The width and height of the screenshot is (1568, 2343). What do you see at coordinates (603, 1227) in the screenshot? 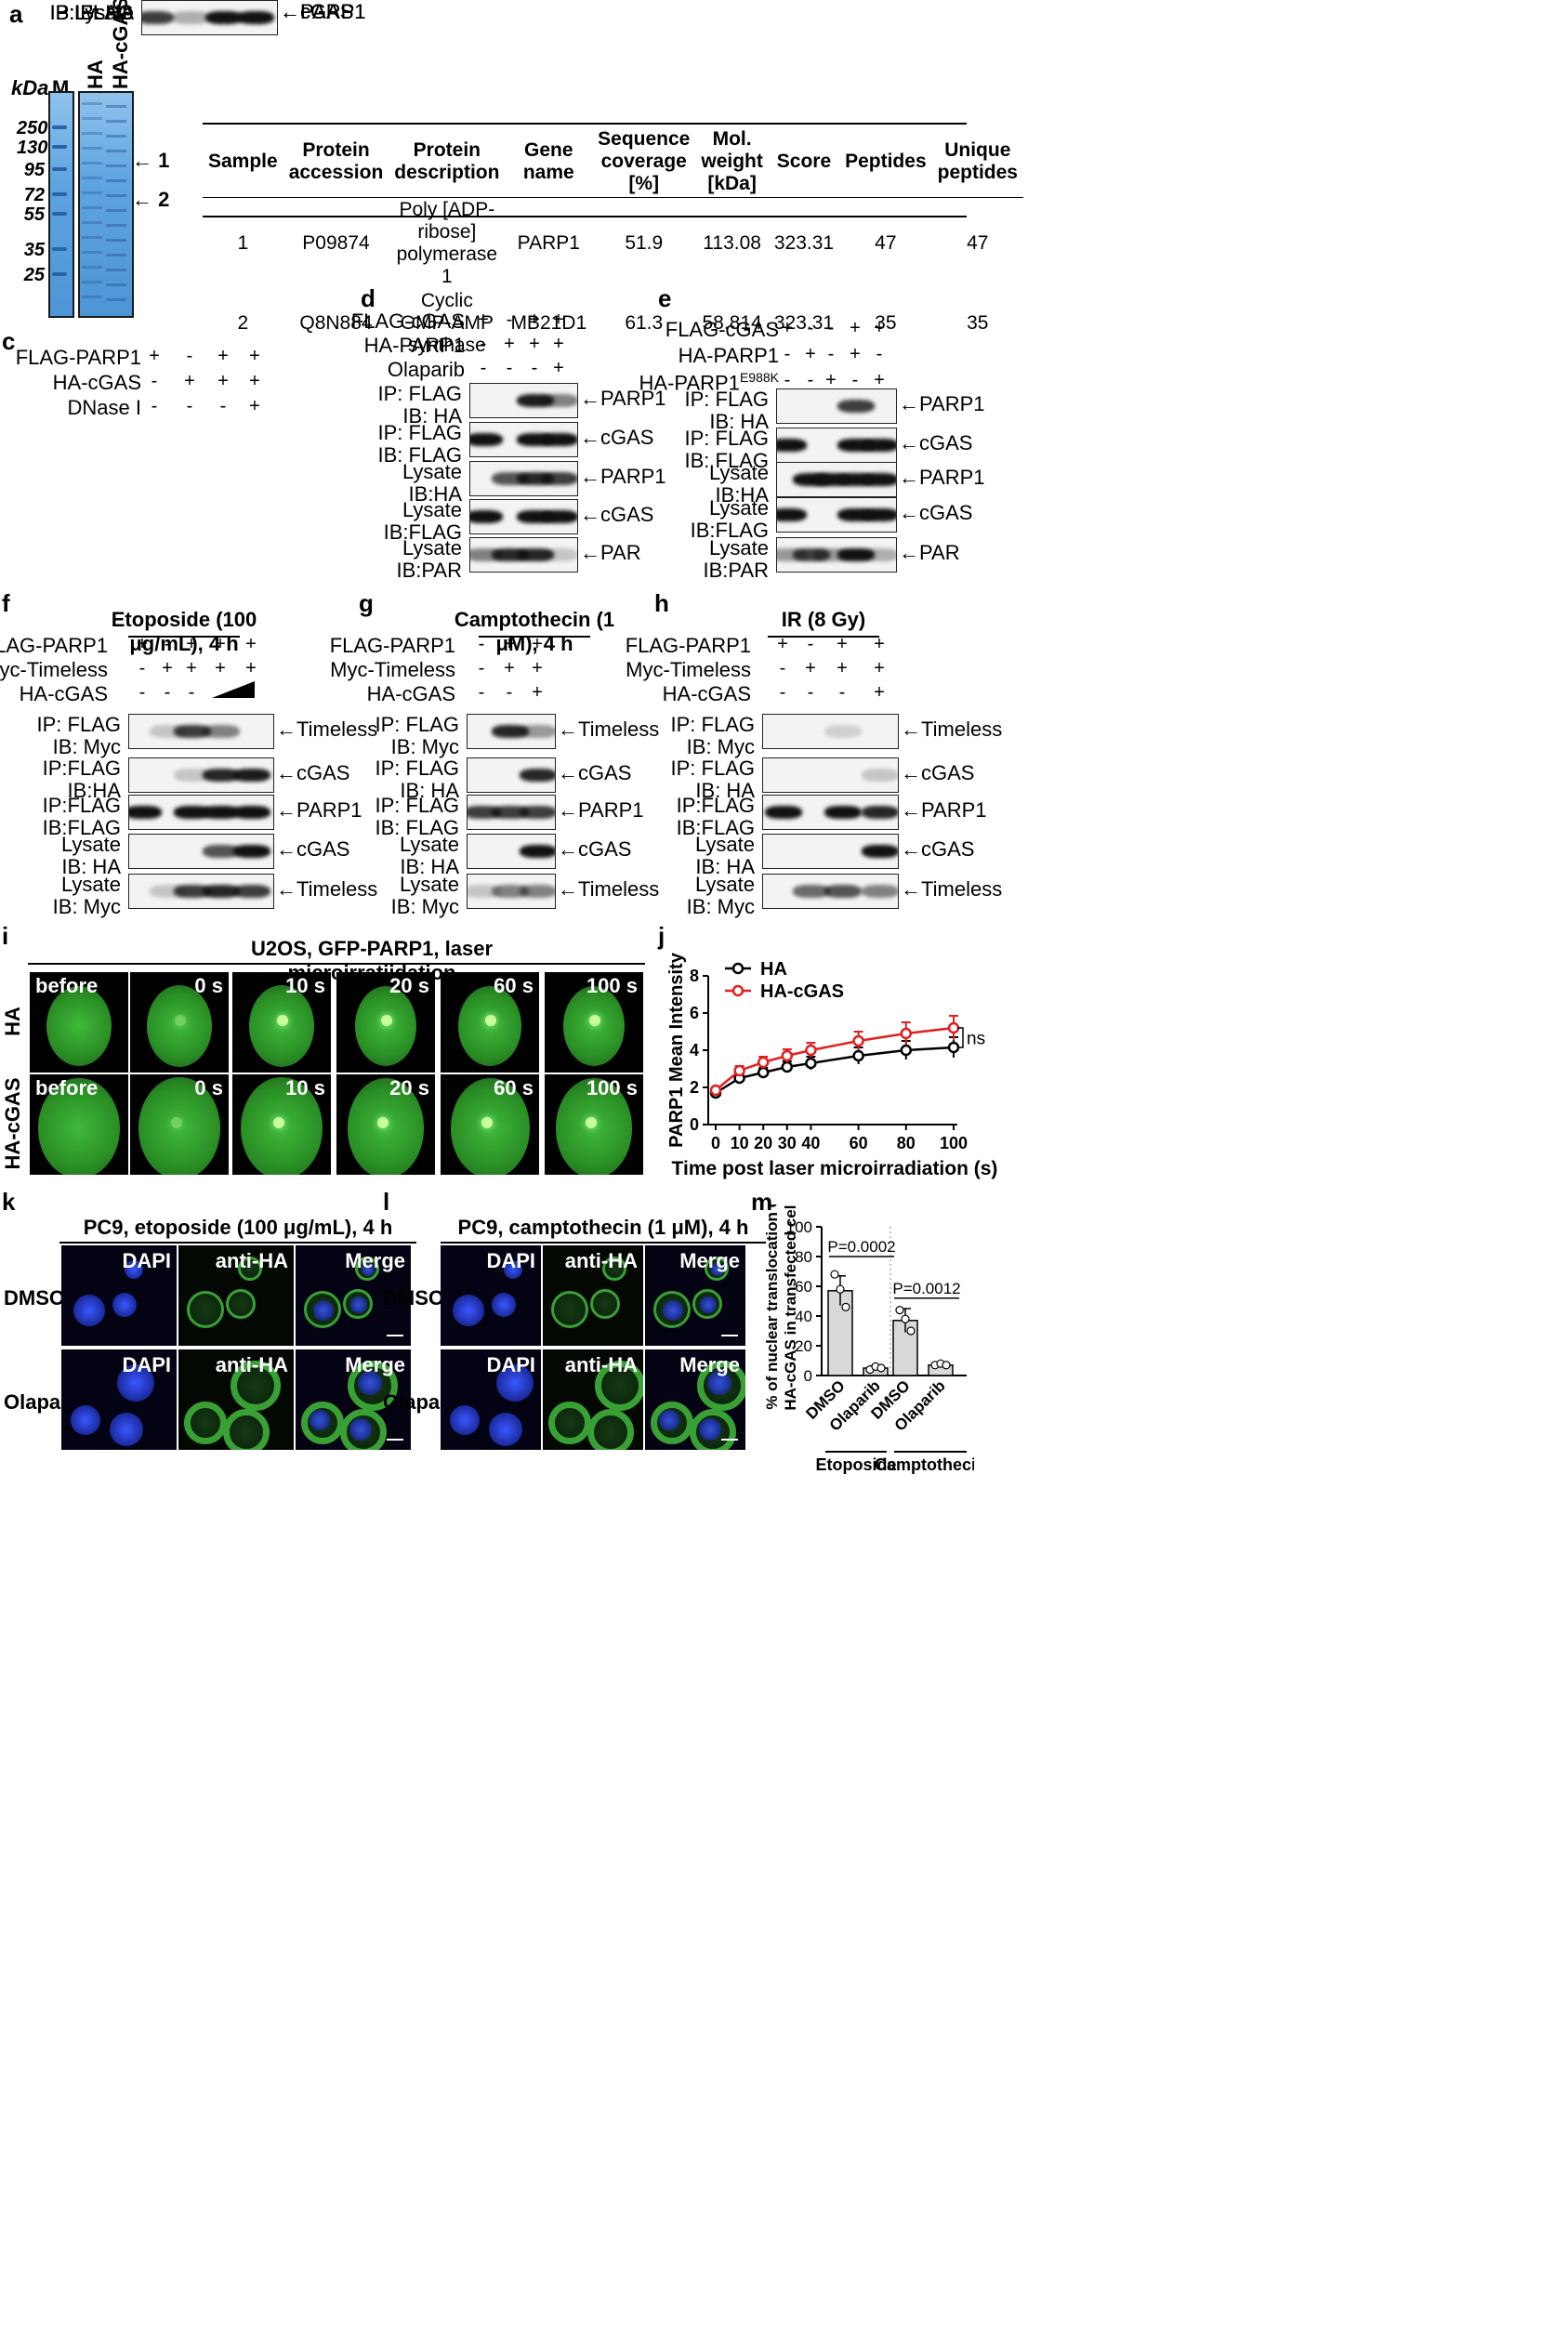
I see `panel-l-title: PC9, camptothecin (1 μM), 4 h` at bounding box center [603, 1227].